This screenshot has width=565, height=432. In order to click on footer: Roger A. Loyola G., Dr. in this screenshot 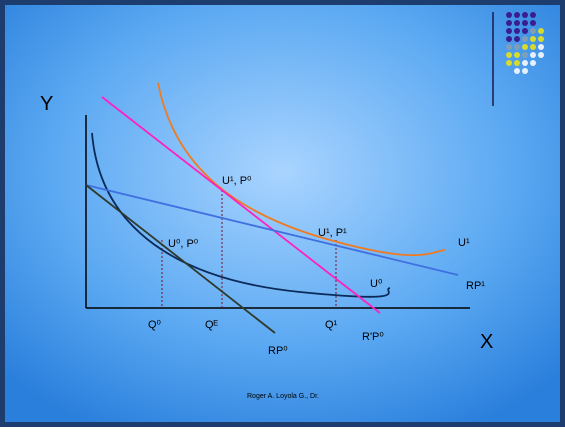, I will do `click(283, 396)`.